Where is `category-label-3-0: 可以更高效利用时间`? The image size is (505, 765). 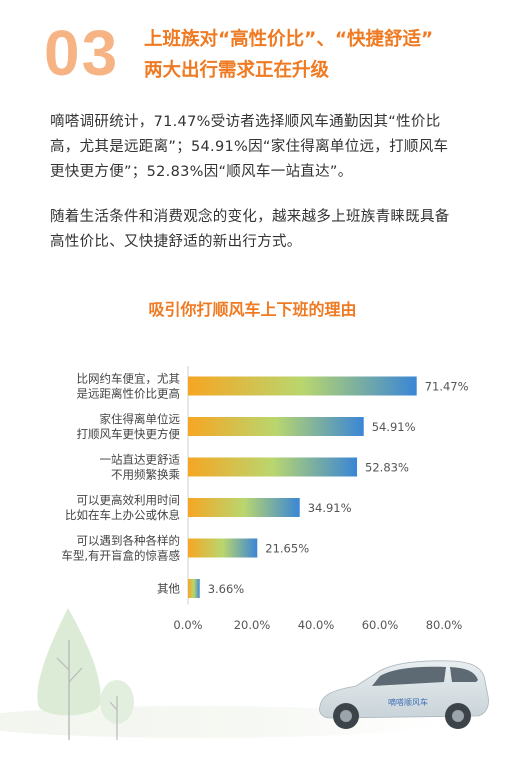 category-label-3-0: 可以更高效利用时间 is located at coordinates (129, 500).